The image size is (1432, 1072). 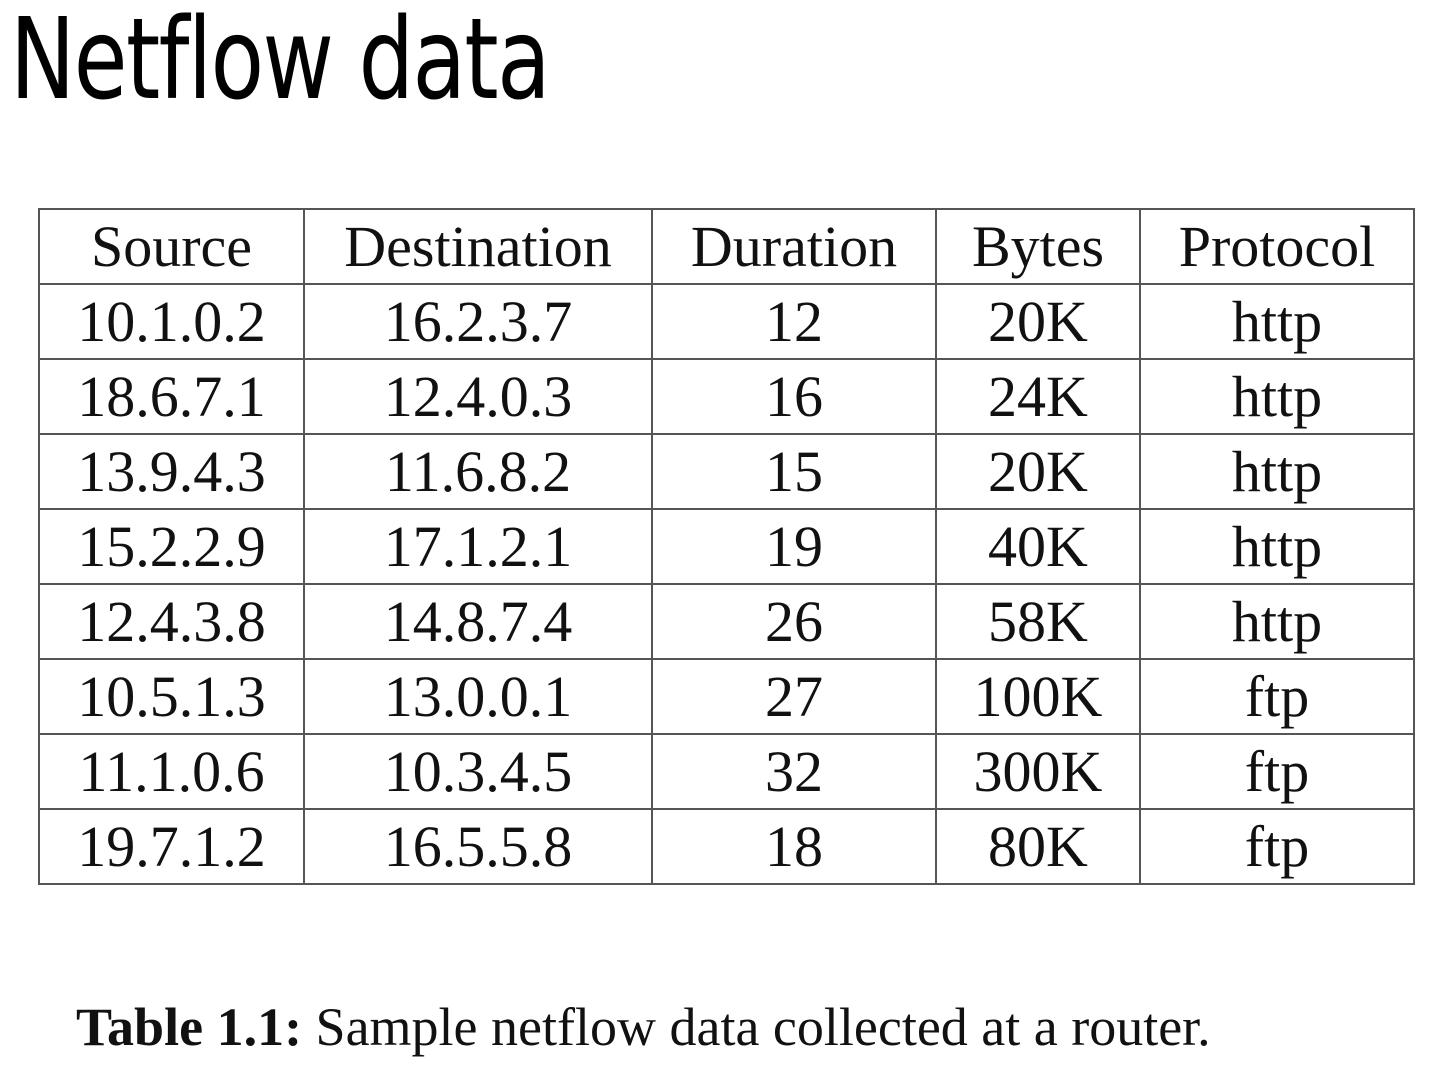 I want to click on table-row: 10.1.0.2 16.2.3.7 12 20K http, so click(x=726, y=321).